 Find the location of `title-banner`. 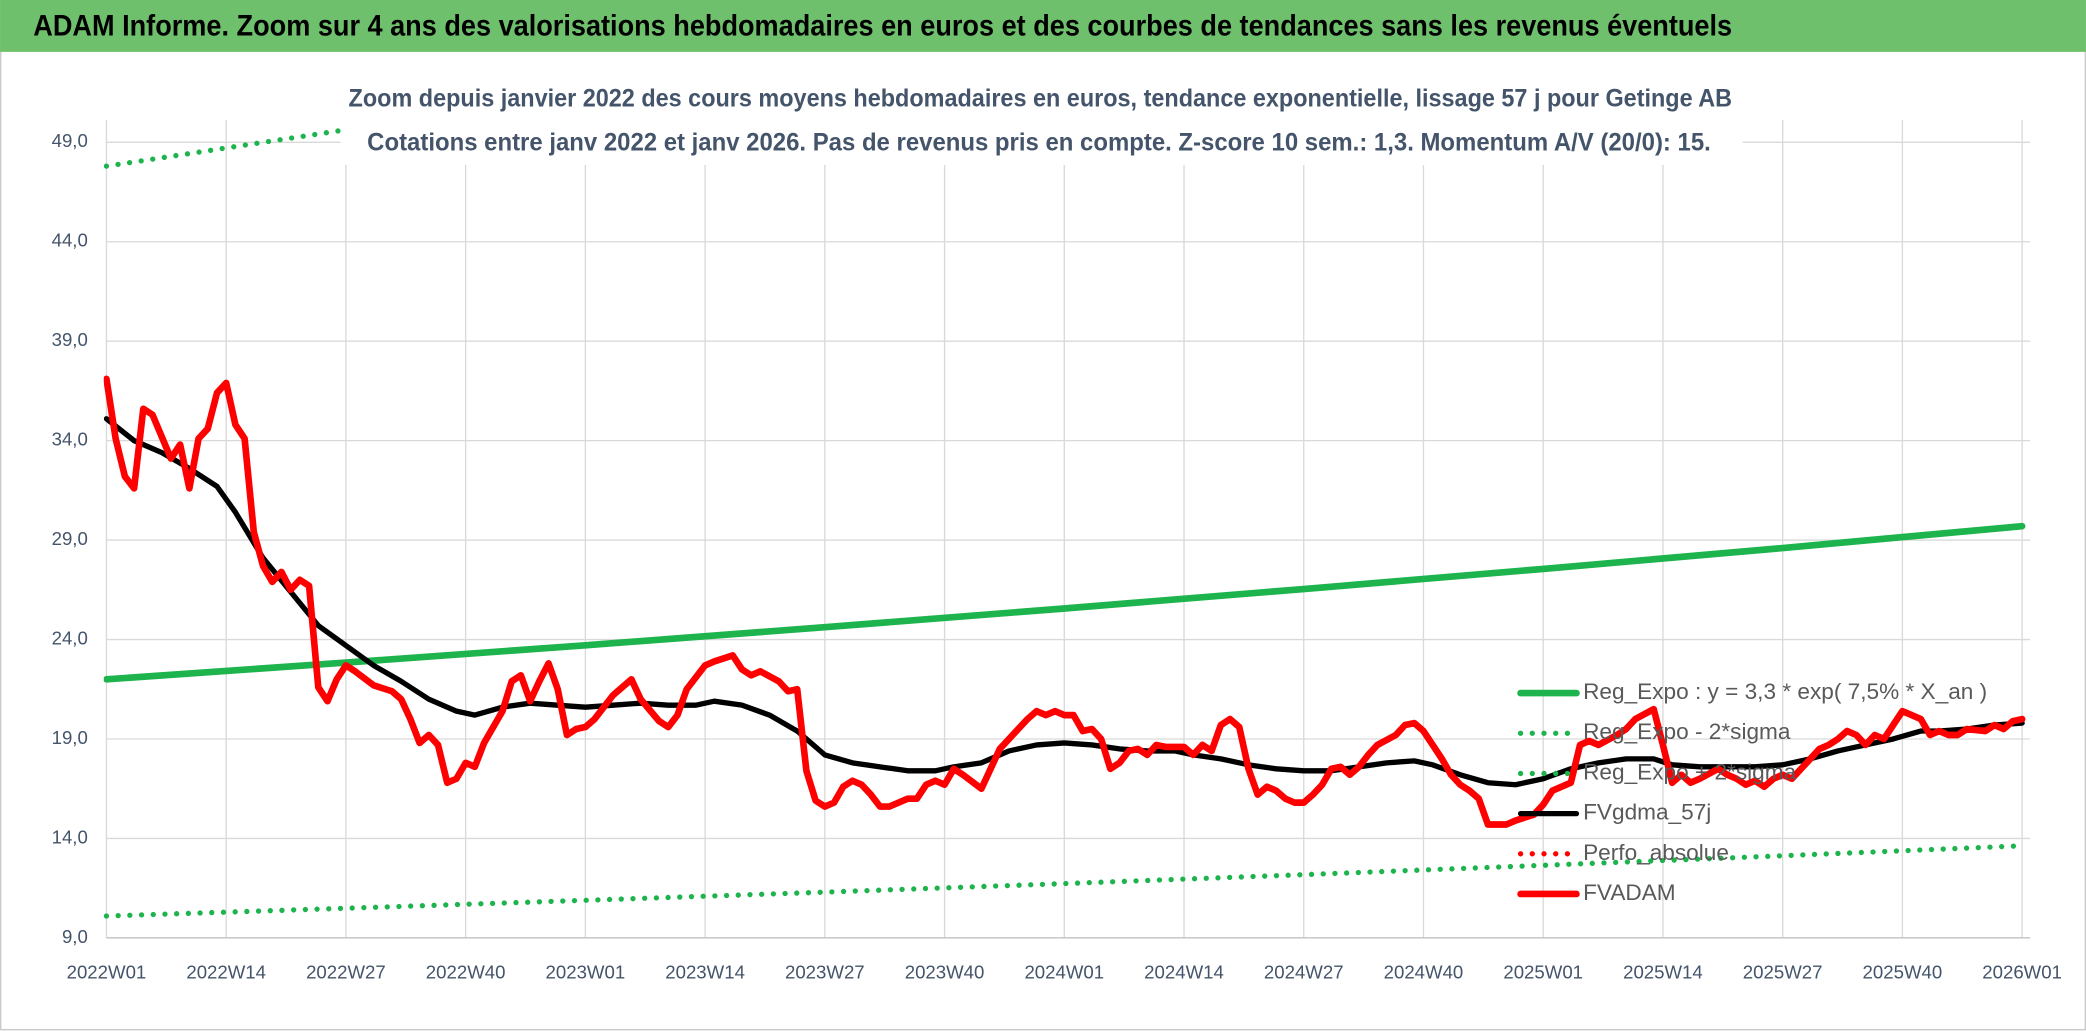

title-banner is located at coordinates (1043, 26).